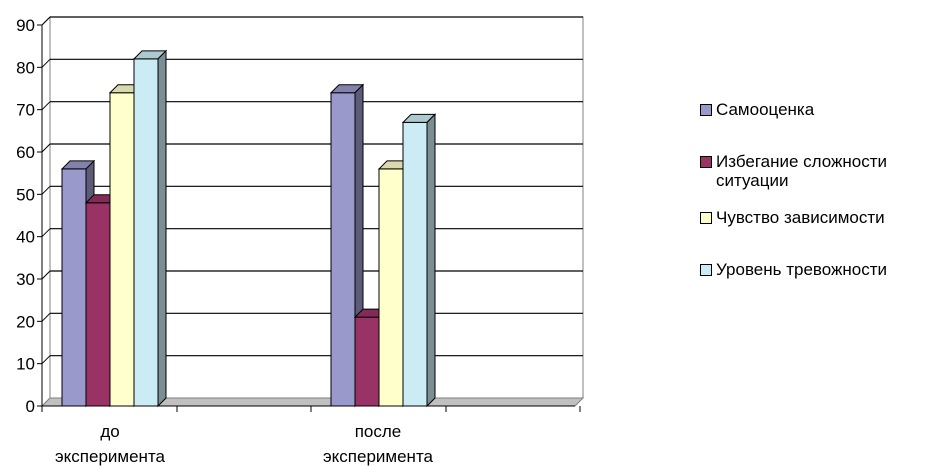 Image resolution: width=937 pixels, height=466 pixels. What do you see at coordinates (46, 211) in the screenshot?
I see `side-wall` at bounding box center [46, 211].